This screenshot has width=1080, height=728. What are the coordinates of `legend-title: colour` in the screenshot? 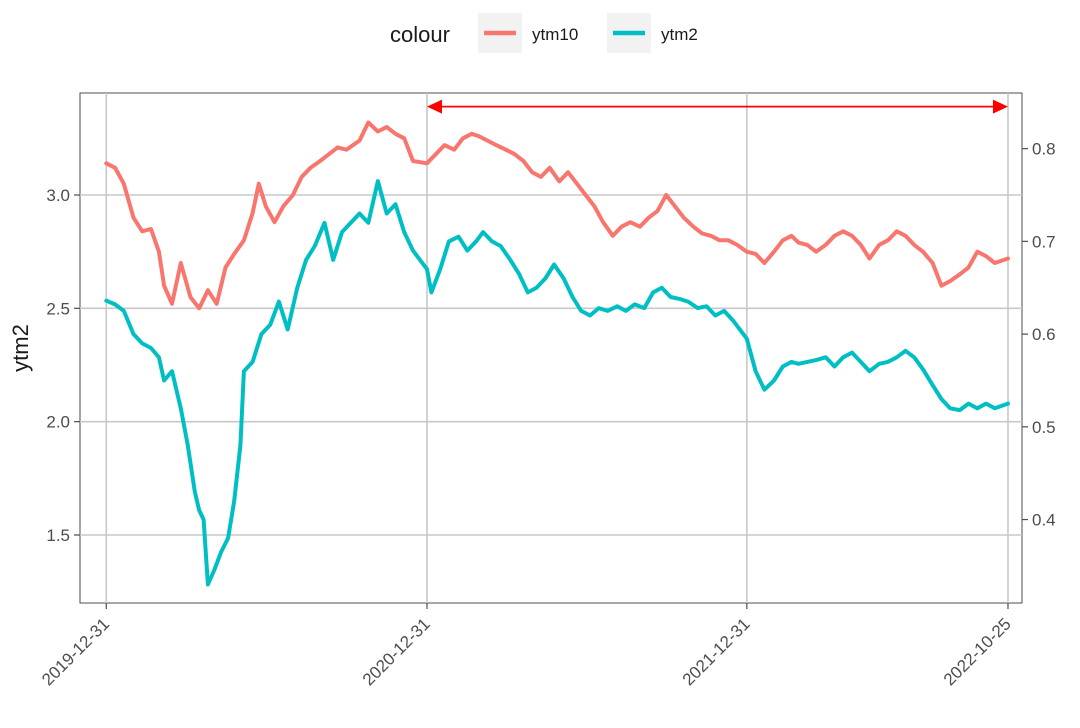 It's located at (420, 34).